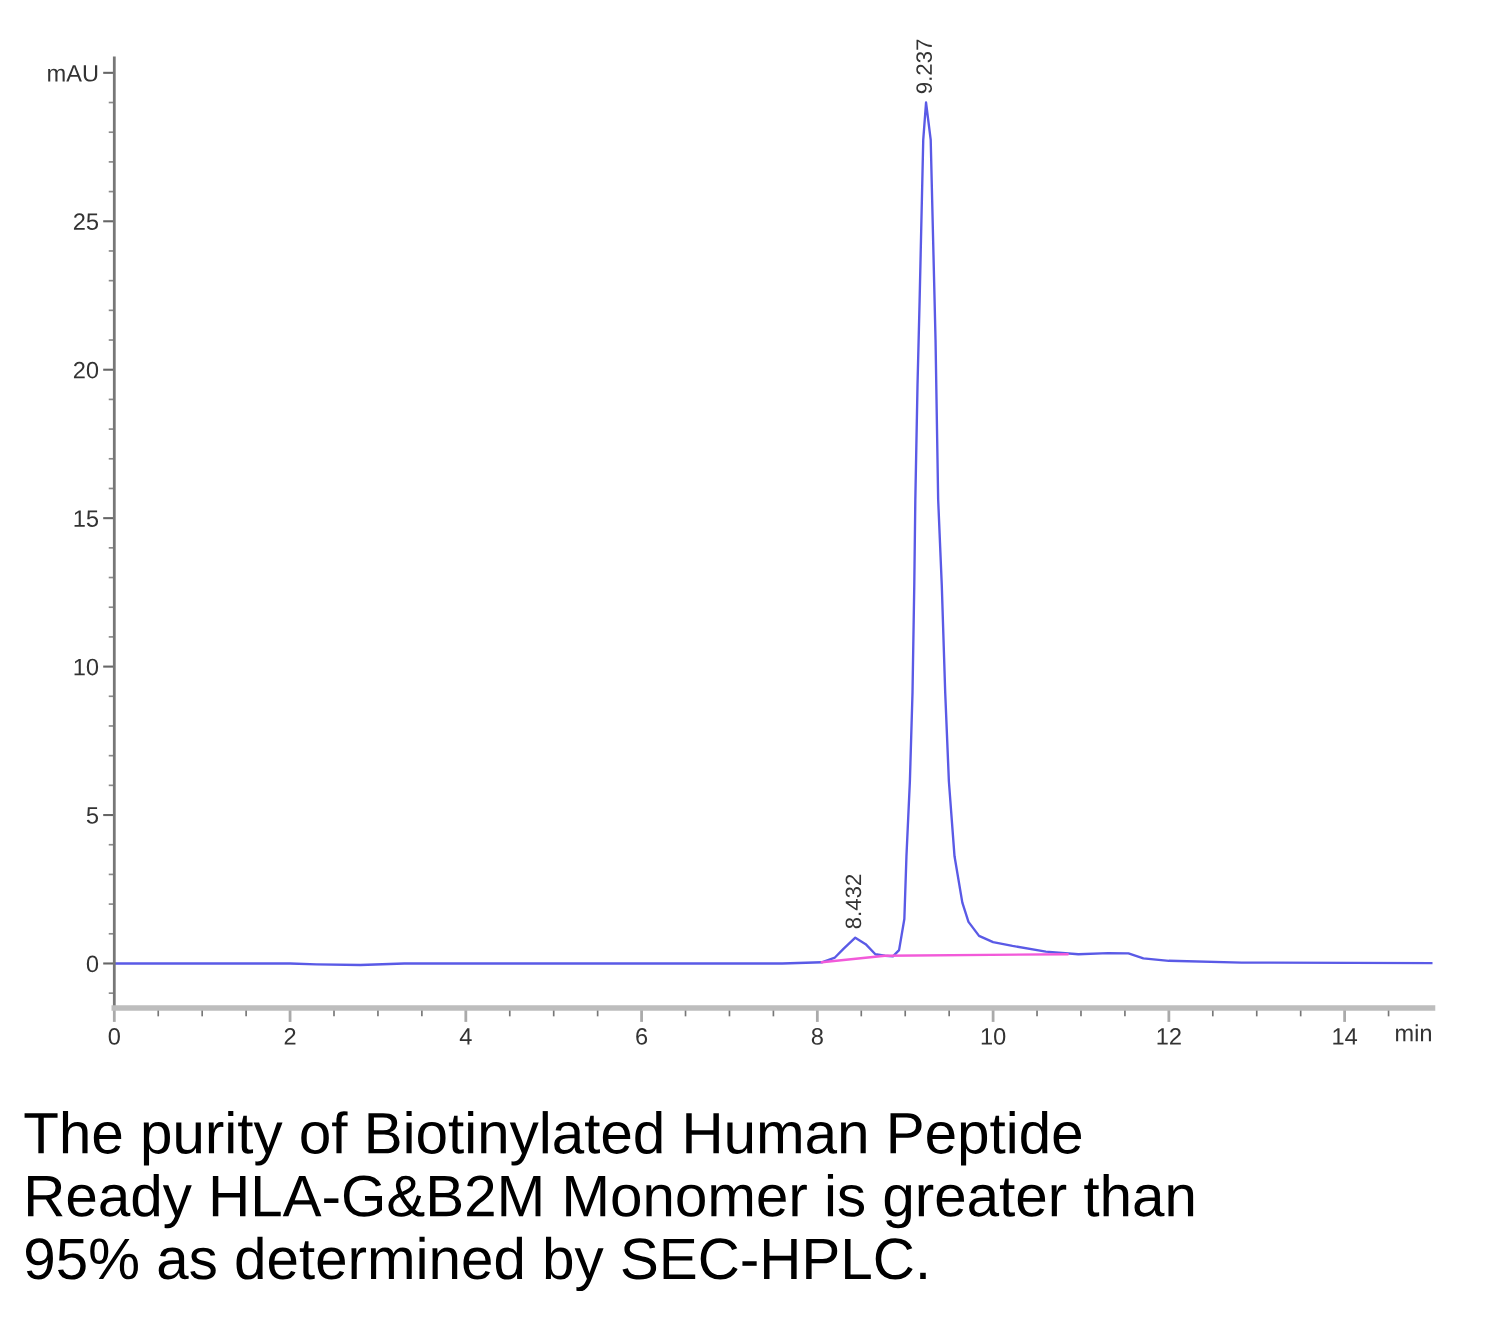  Describe the element at coordinates (73, 73) in the screenshot. I see `y-tick-label: mAU` at that location.